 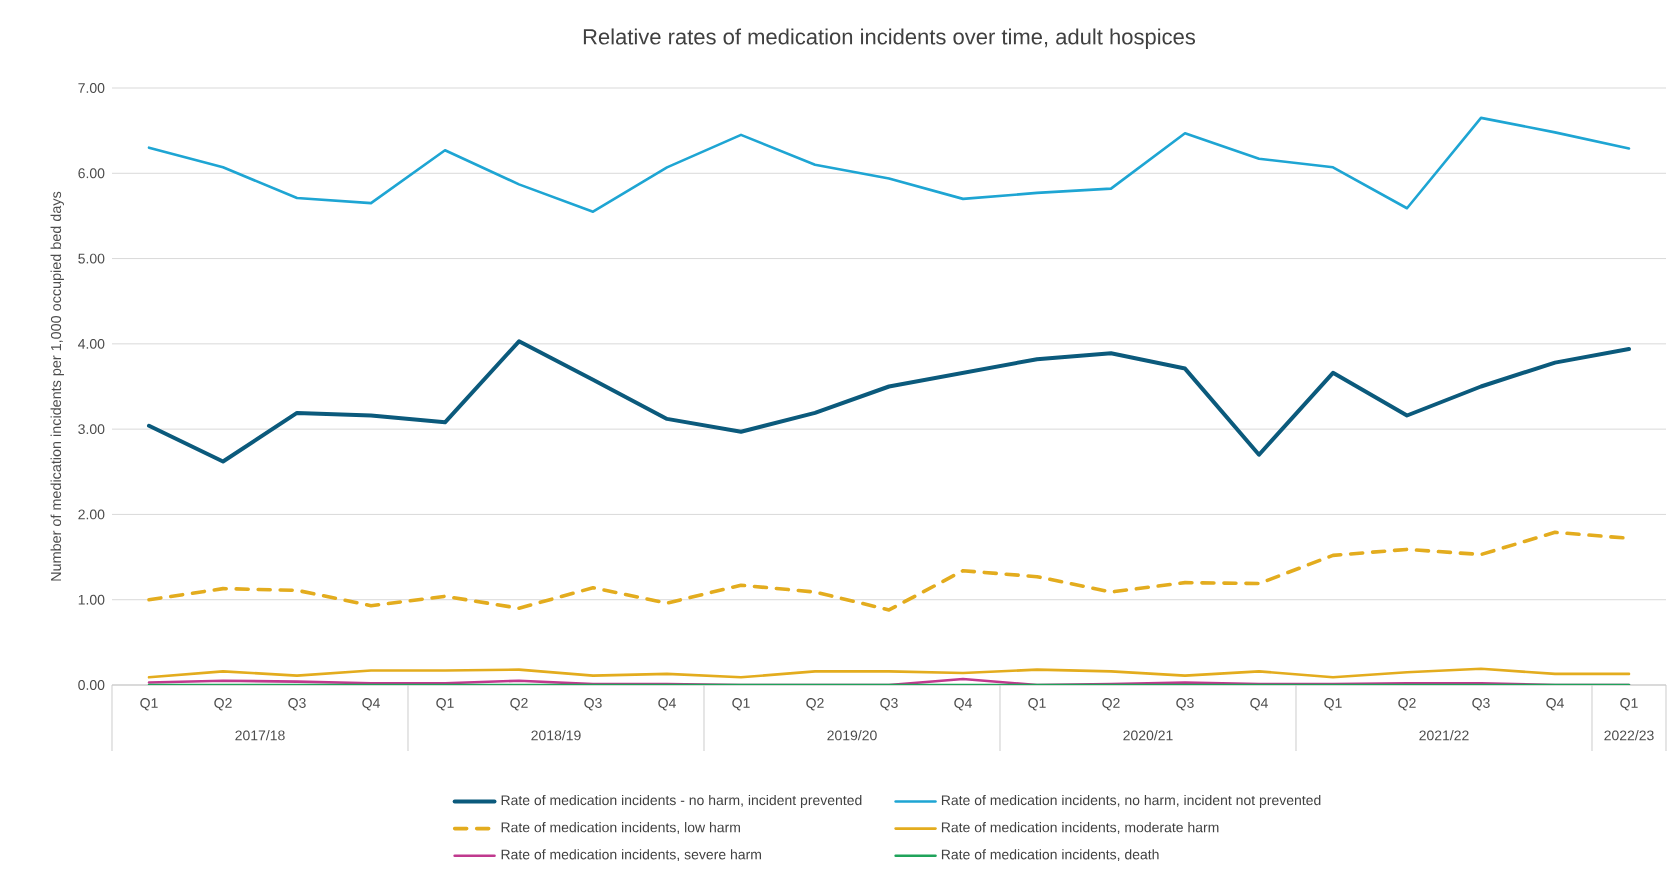 I want to click on legend-label: Rate of medication incidents, moderate harm, so click(x=1080, y=828).